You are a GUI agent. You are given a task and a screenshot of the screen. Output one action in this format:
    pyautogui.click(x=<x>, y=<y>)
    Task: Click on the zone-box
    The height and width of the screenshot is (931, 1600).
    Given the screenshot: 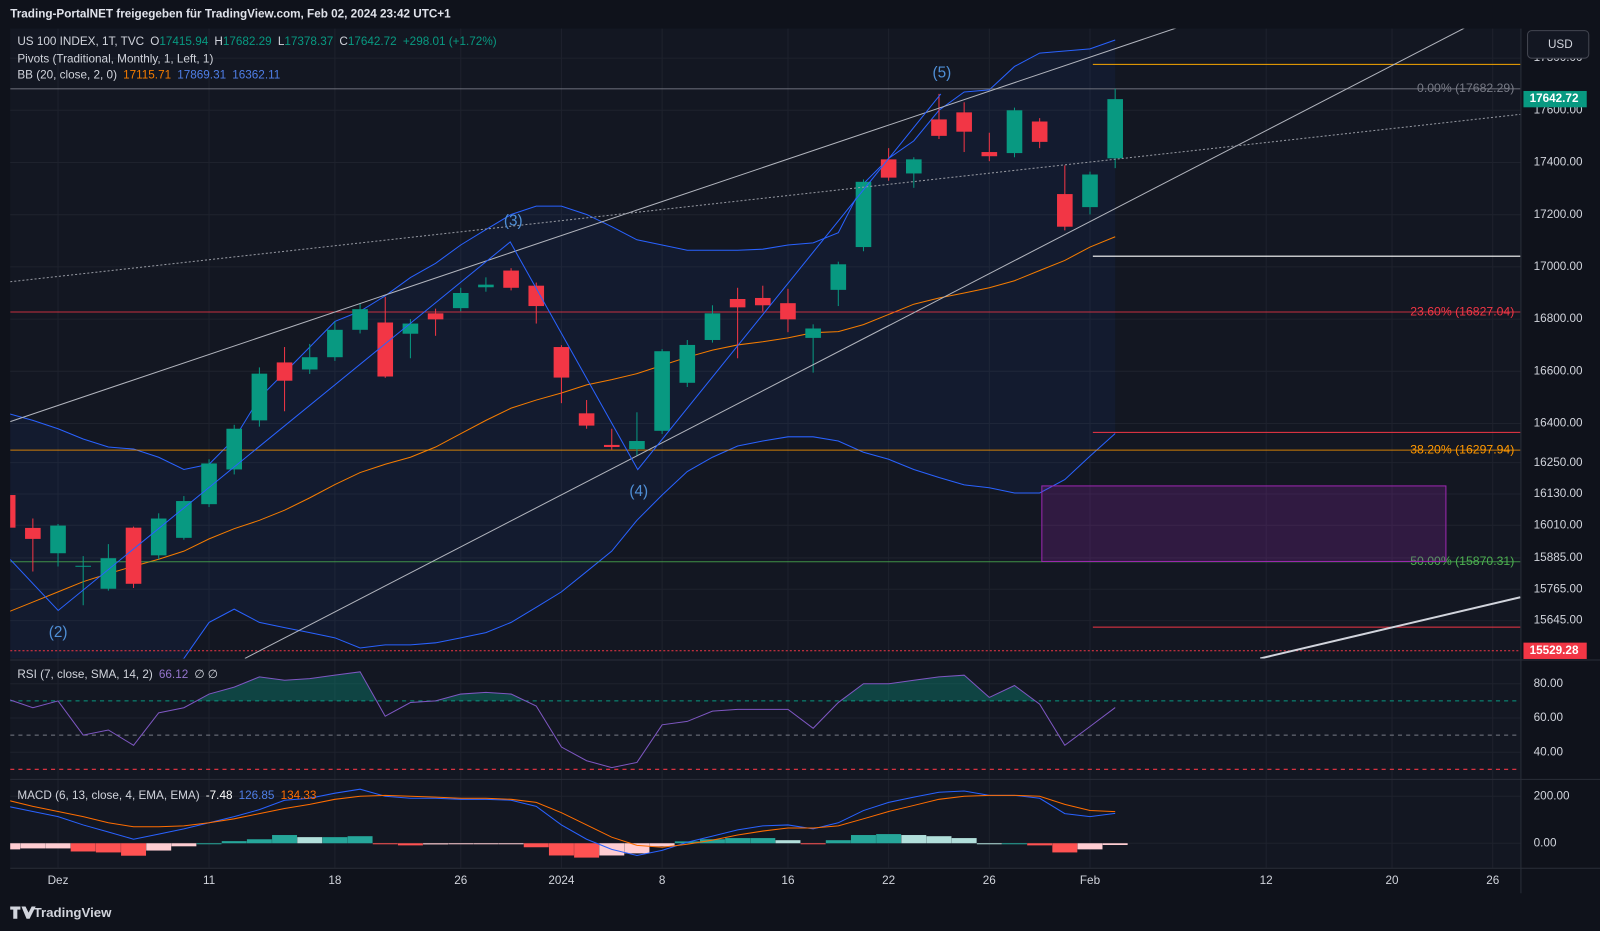 What is the action you would take?
    pyautogui.click(x=1244, y=523)
    